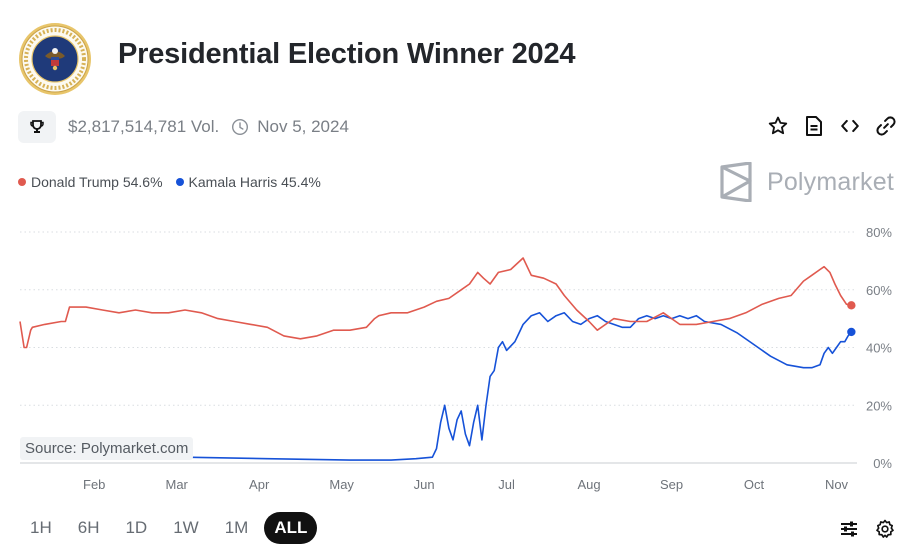  I want to click on sliders-icon, so click(849, 529).